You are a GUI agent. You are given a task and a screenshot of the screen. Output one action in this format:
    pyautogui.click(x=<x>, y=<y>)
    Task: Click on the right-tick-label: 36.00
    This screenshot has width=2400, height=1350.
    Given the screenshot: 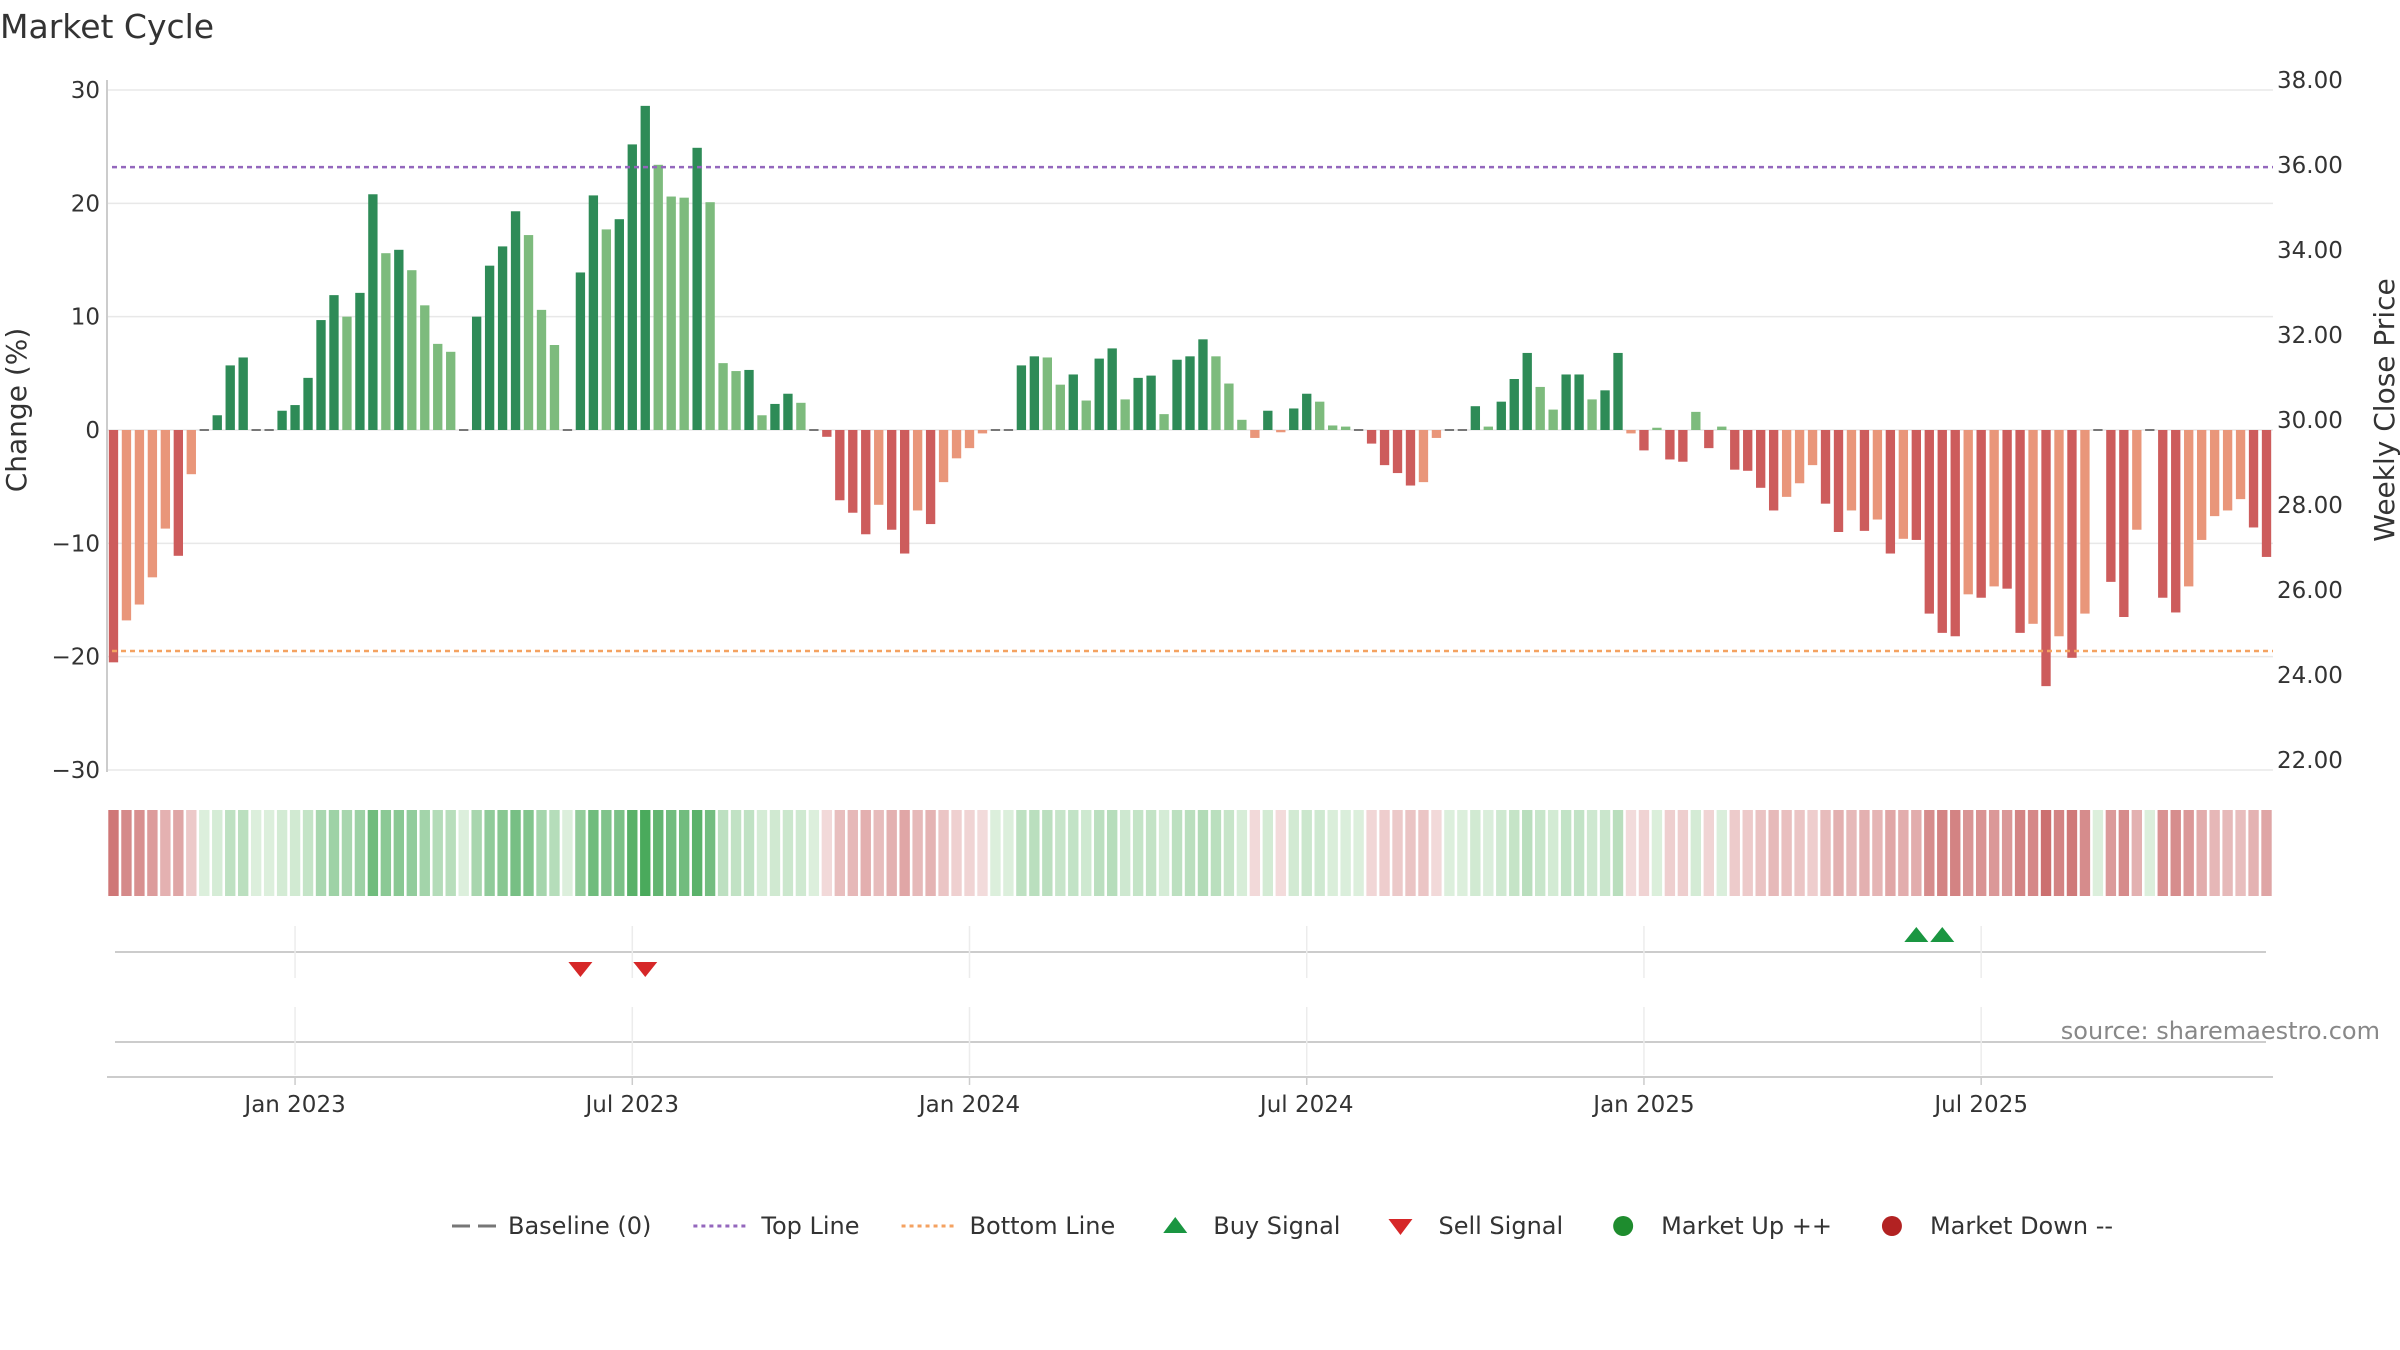 What is the action you would take?
    pyautogui.click(x=2310, y=166)
    